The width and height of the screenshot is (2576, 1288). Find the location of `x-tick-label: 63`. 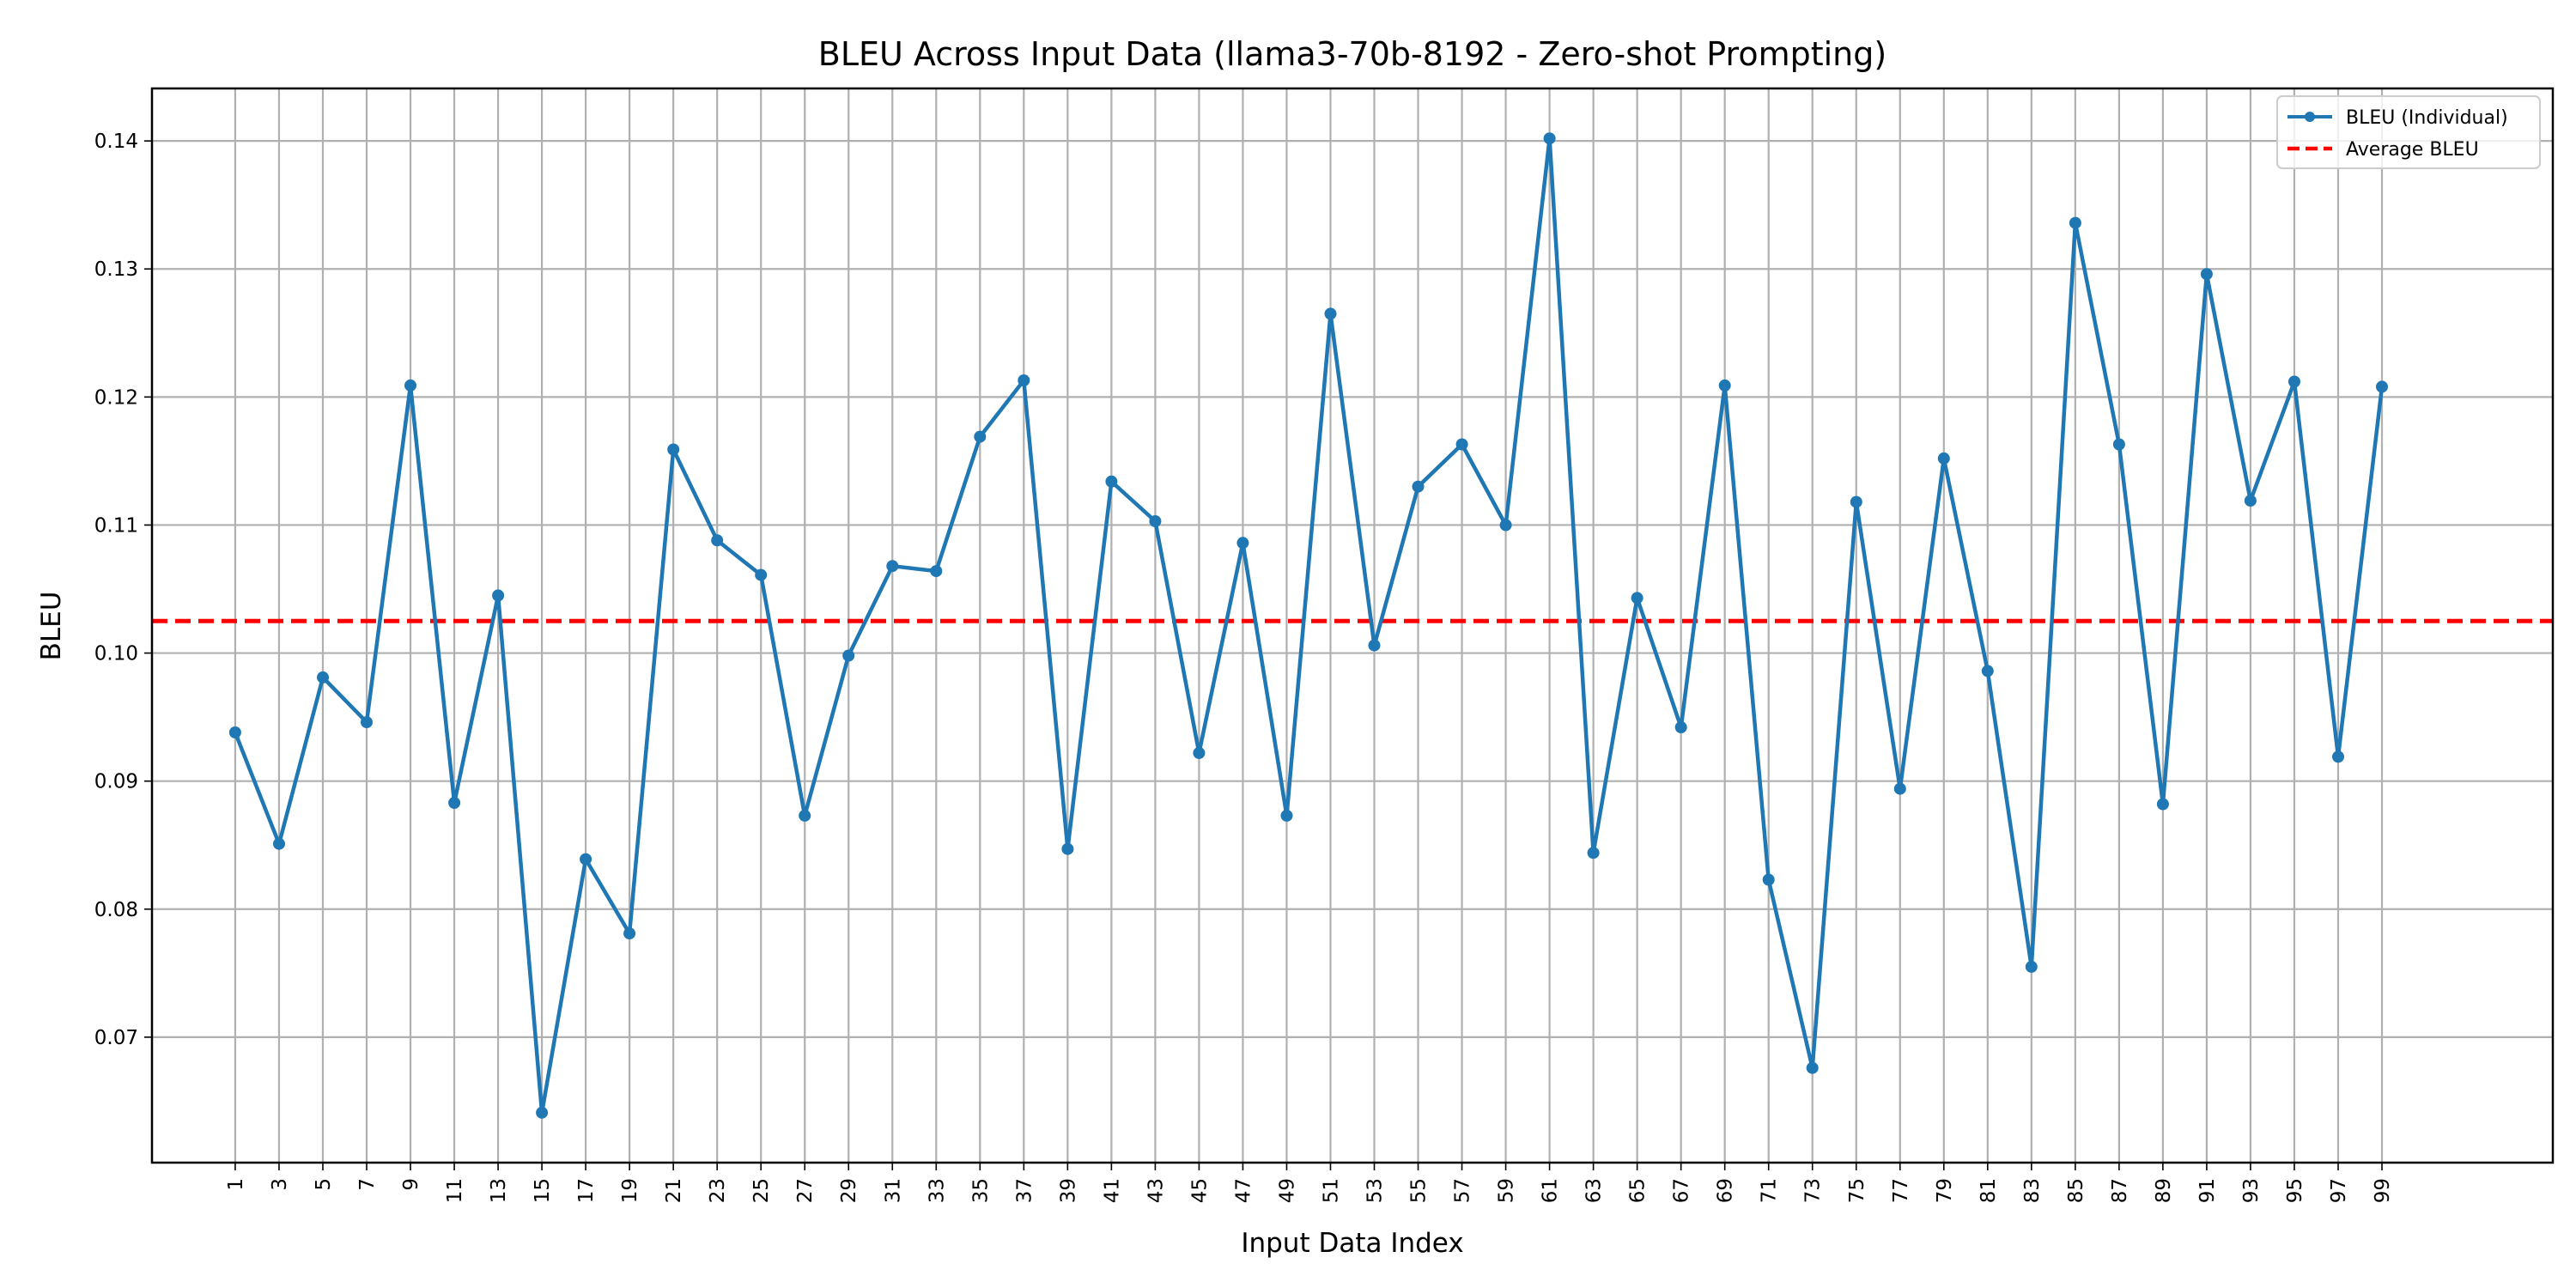

x-tick-label: 63 is located at coordinates (1594, 1191).